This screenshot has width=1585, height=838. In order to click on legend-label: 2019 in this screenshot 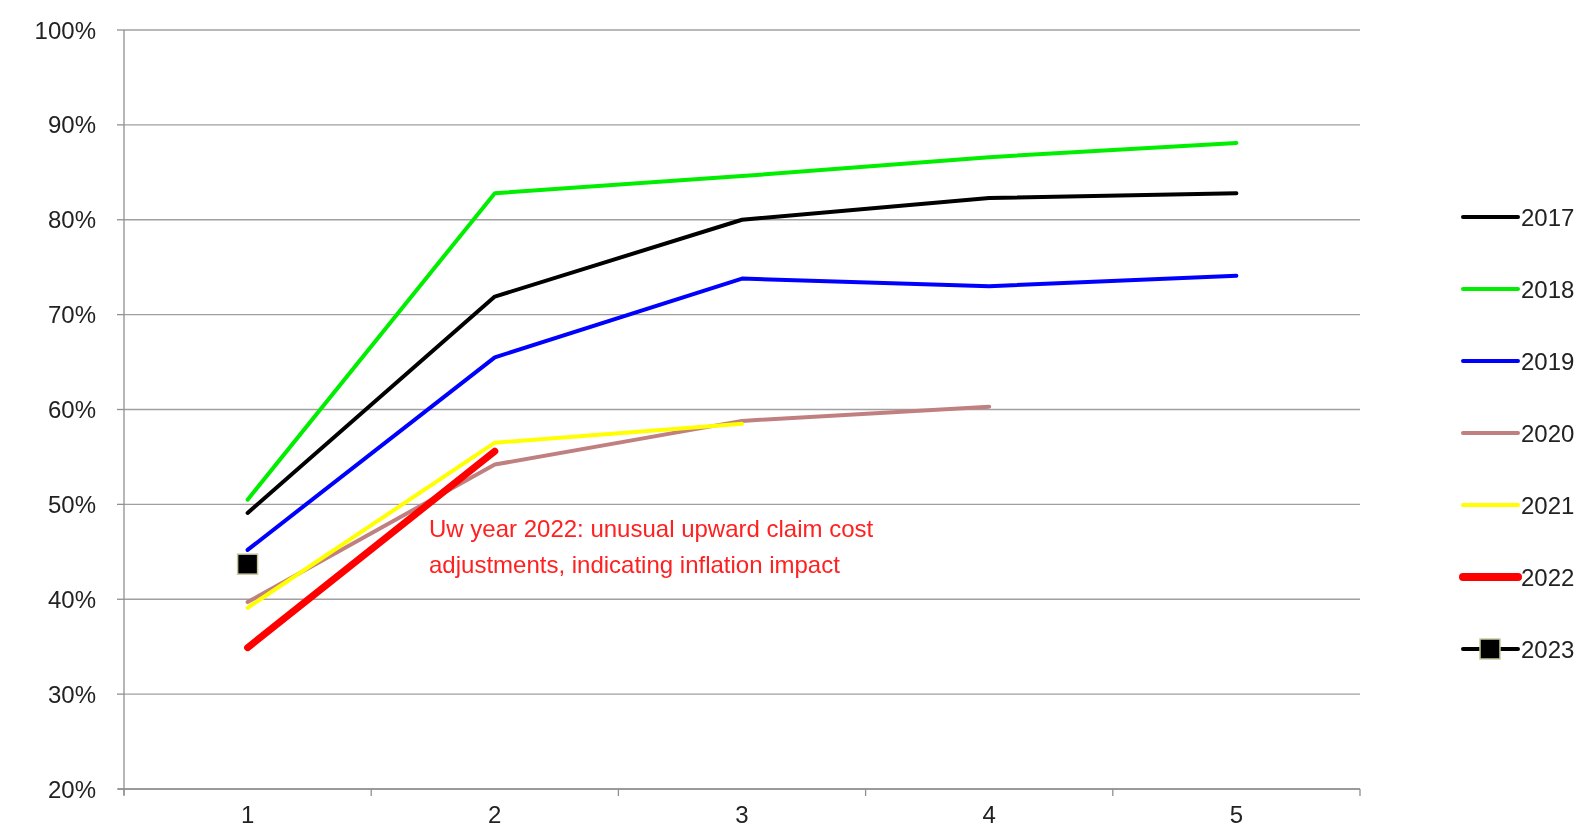, I will do `click(1548, 361)`.